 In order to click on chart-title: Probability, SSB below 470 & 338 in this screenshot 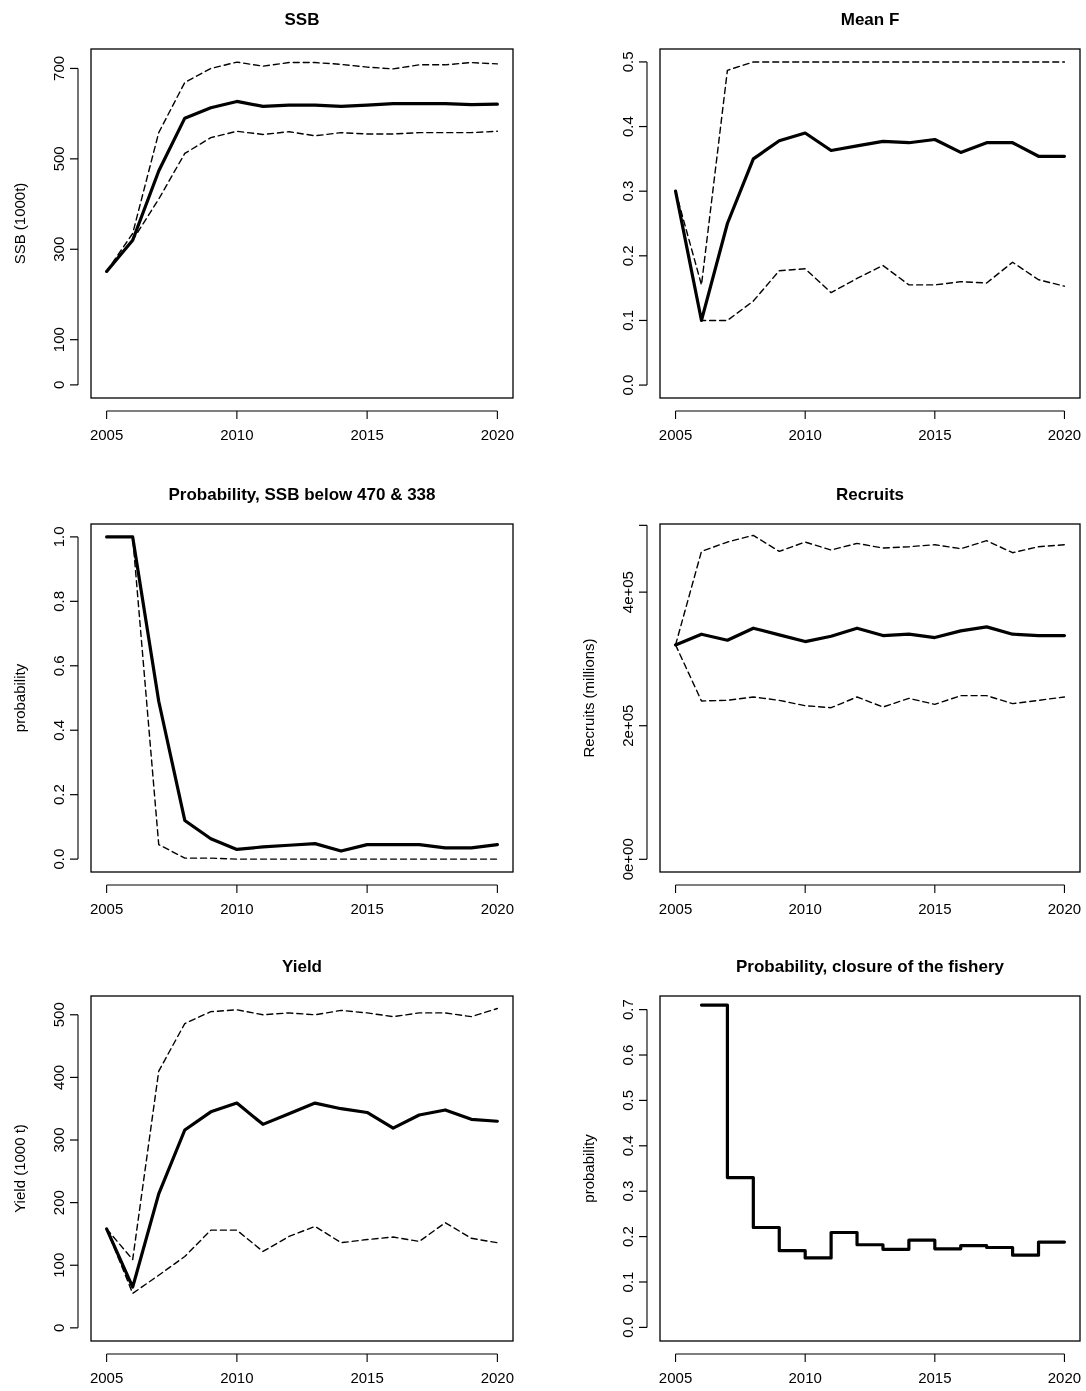, I will do `click(302, 494)`.